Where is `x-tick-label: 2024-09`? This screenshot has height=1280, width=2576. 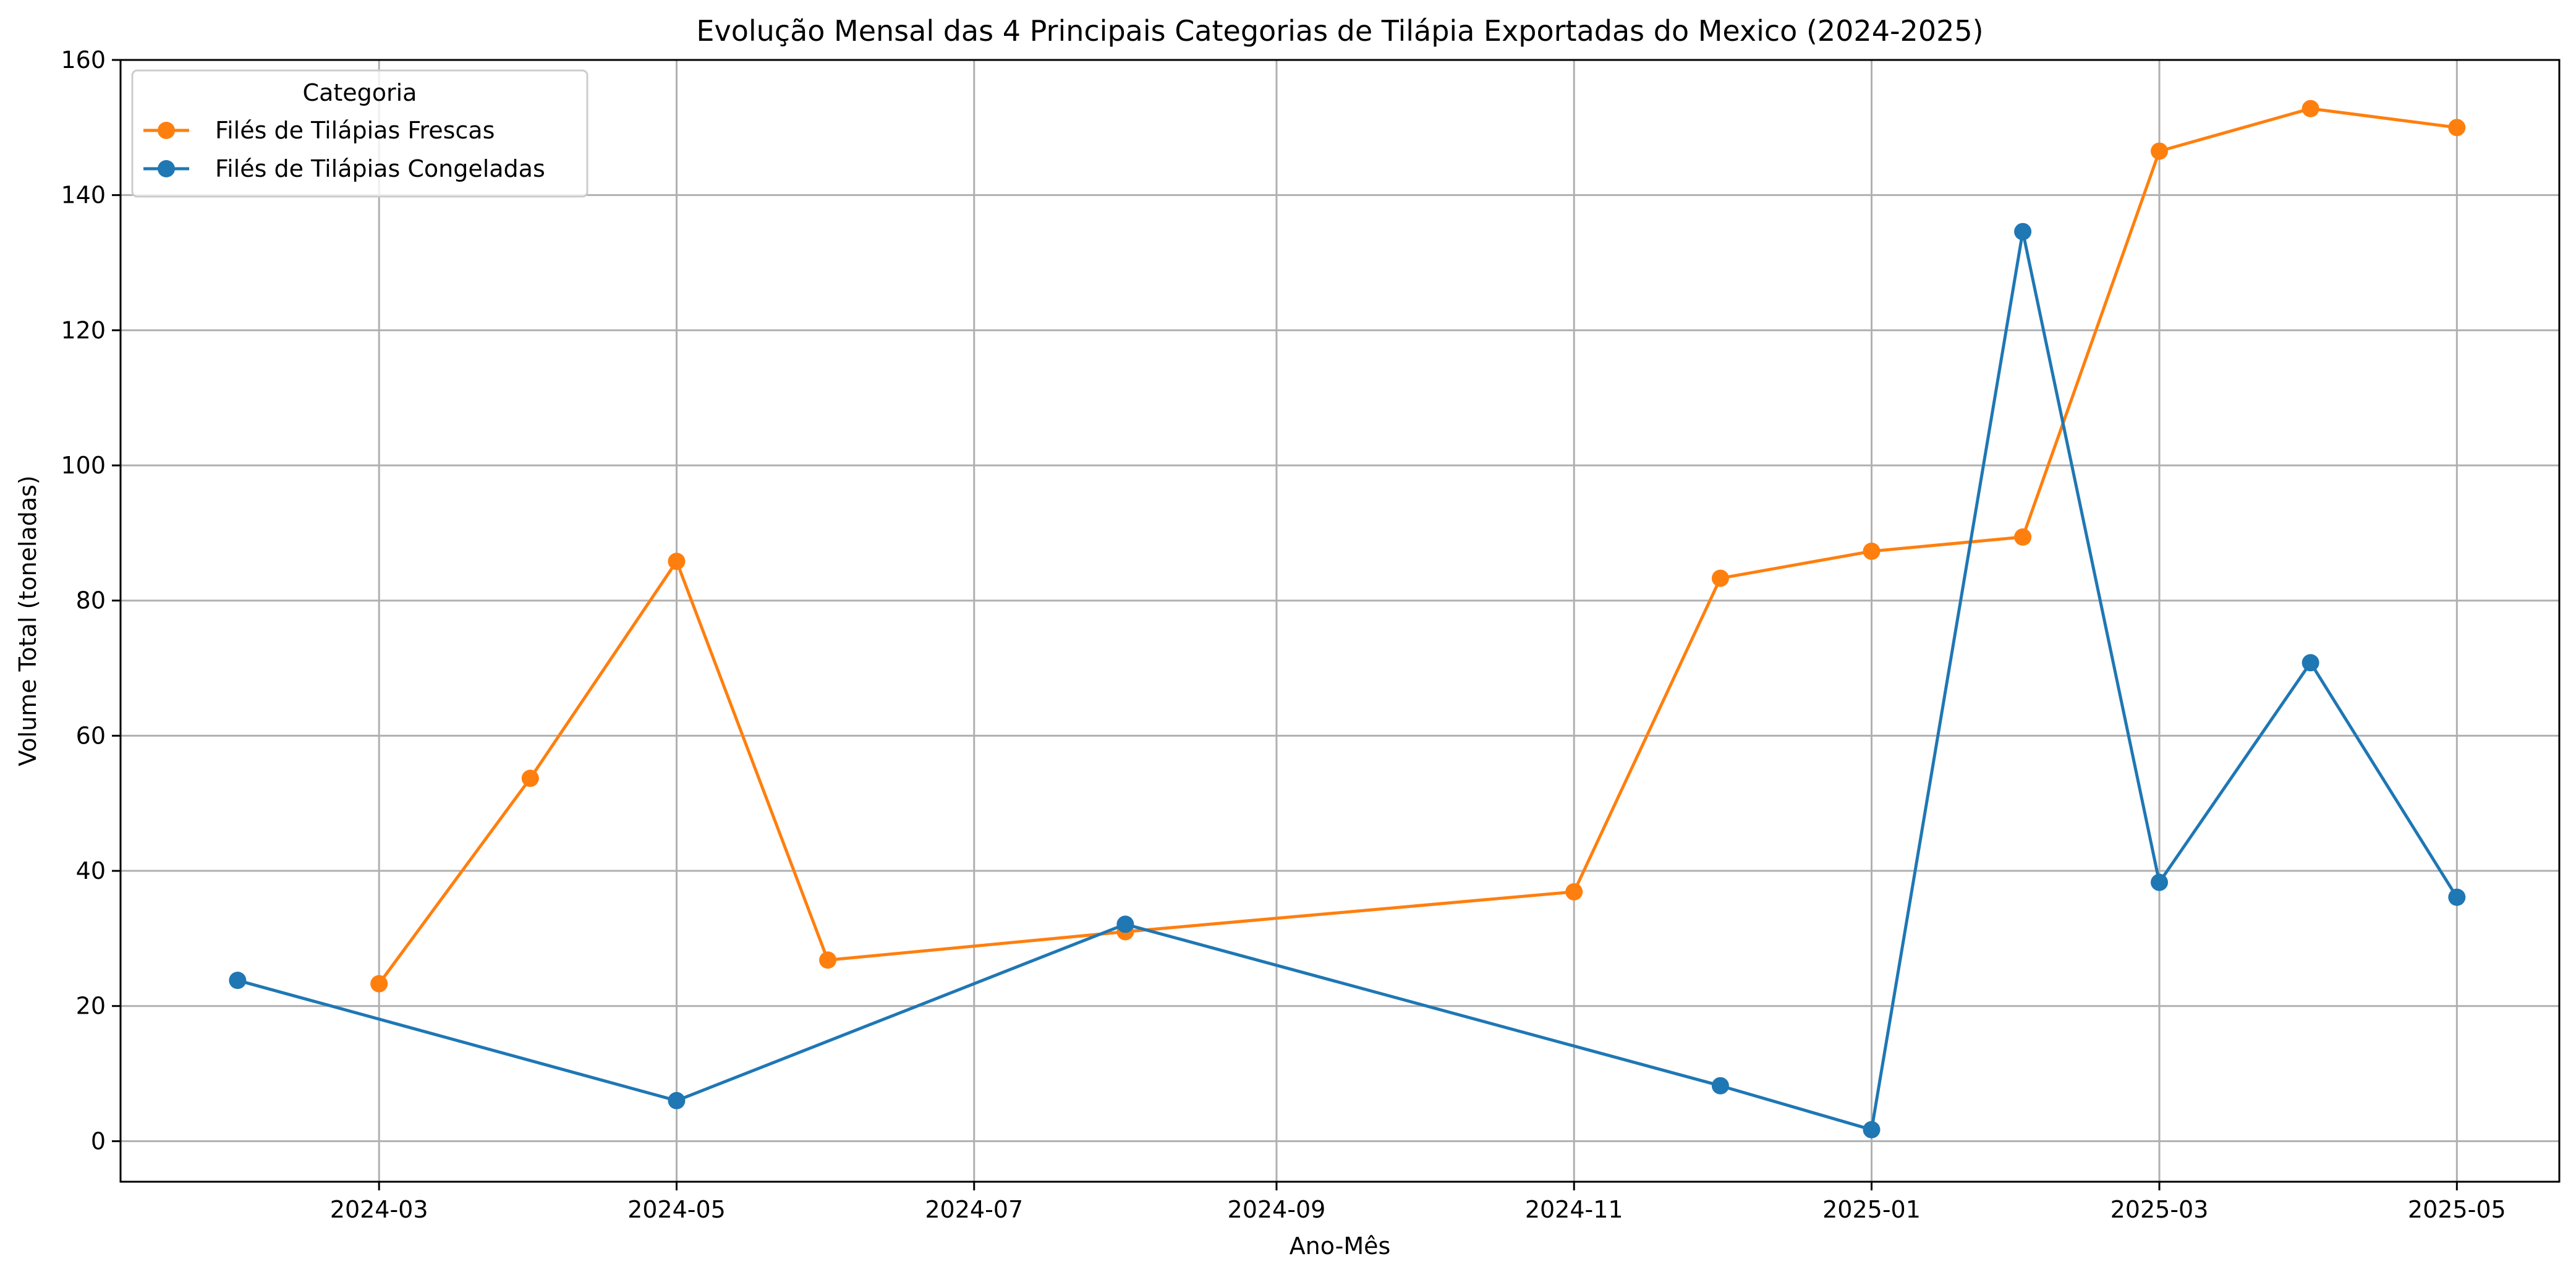 x-tick-label: 2024-09 is located at coordinates (1277, 1209).